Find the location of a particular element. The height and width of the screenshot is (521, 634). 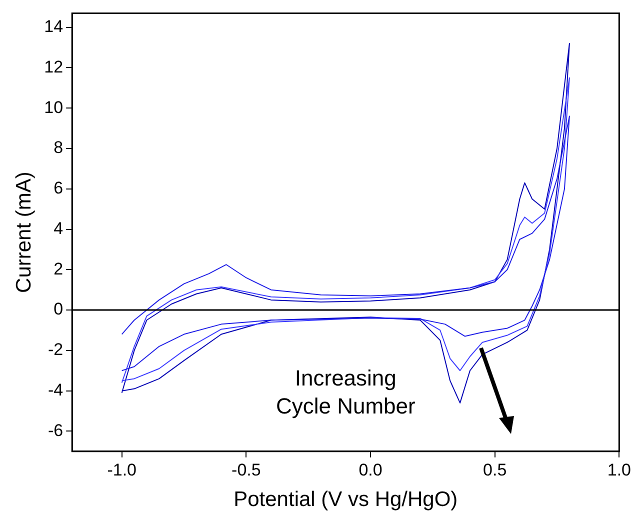

y-tick-label: 0 is located at coordinates (59, 309).